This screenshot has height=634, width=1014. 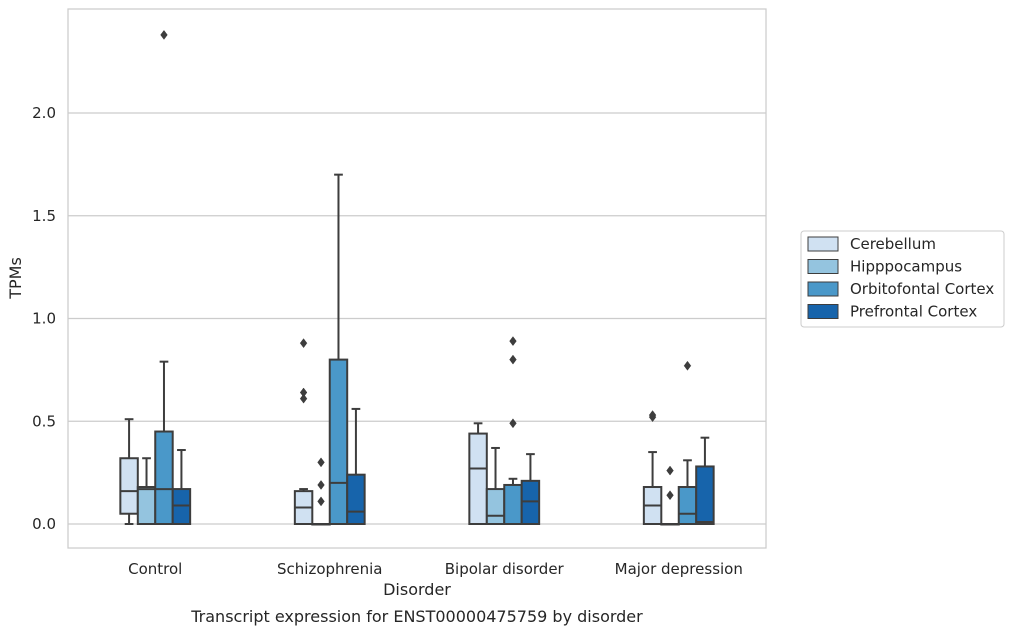 What do you see at coordinates (44, 524) in the screenshot?
I see `y-tick-label: 0.0` at bounding box center [44, 524].